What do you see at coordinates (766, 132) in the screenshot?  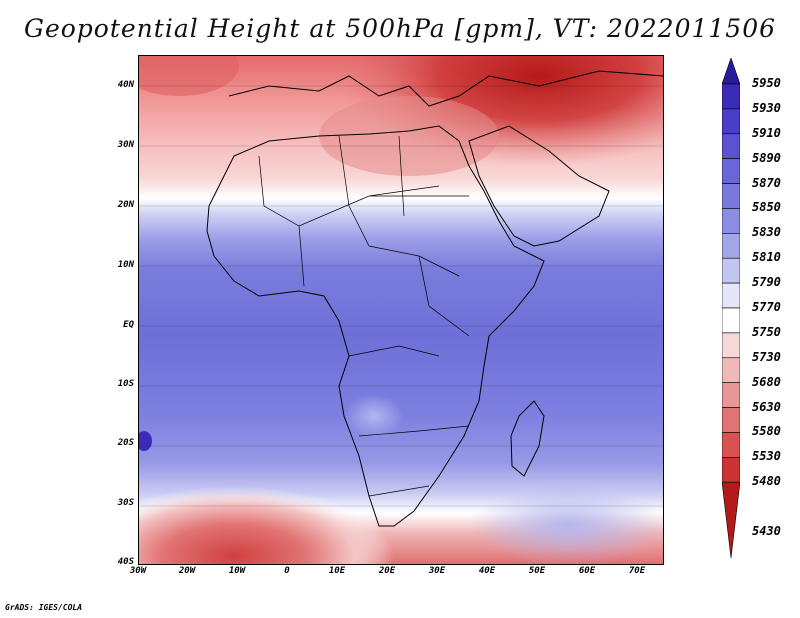 I see `colorbar-level-label: 5910` at bounding box center [766, 132].